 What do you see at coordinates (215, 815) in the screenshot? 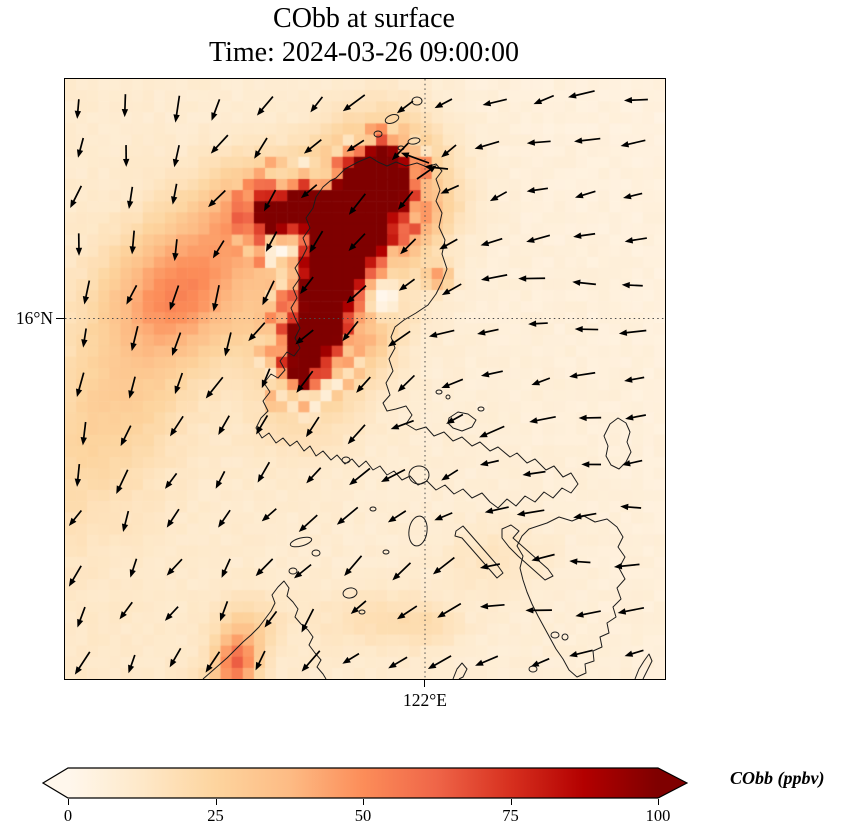
I see `colorbar-tick-label: 25` at bounding box center [215, 815].